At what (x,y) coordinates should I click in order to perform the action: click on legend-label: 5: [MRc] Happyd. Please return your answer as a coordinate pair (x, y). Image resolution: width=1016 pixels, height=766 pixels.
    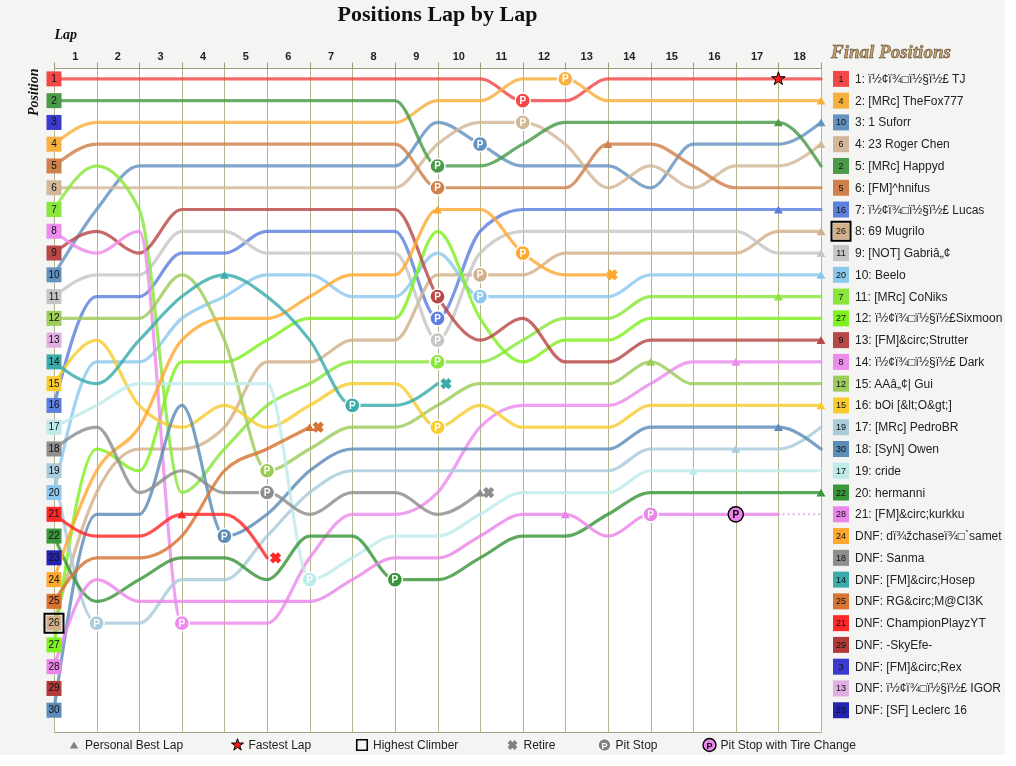
    Looking at the image, I should click on (900, 165).